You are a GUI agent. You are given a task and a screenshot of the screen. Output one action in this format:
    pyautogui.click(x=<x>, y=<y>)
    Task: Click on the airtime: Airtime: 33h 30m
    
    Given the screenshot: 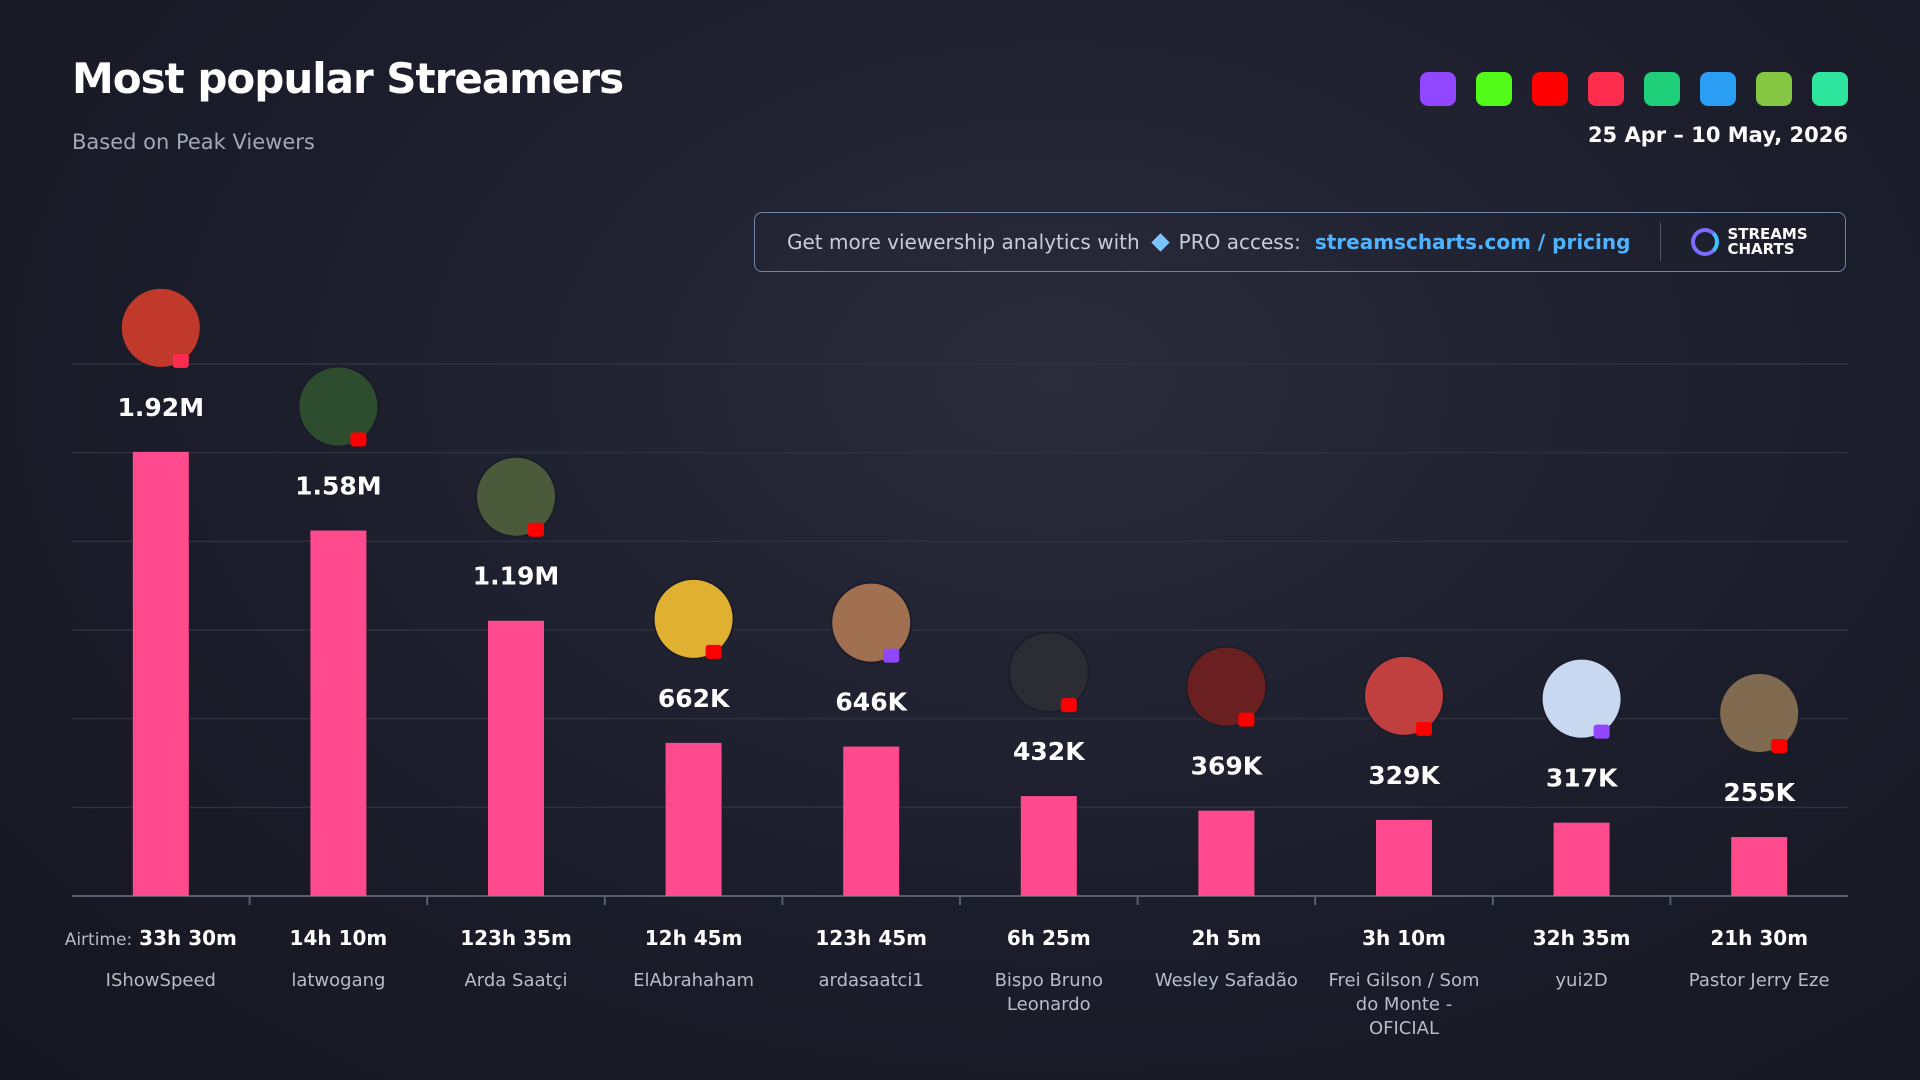 What is the action you would take?
    pyautogui.click(x=151, y=938)
    